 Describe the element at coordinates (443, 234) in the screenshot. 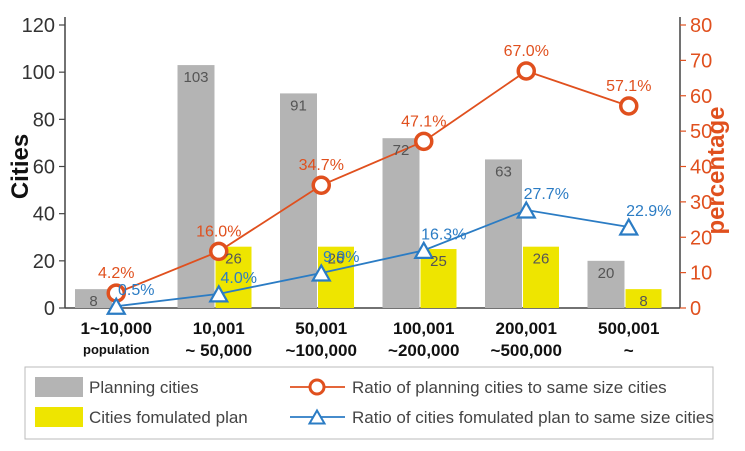

I see `formulated-ratio-label: 16.3%` at that location.